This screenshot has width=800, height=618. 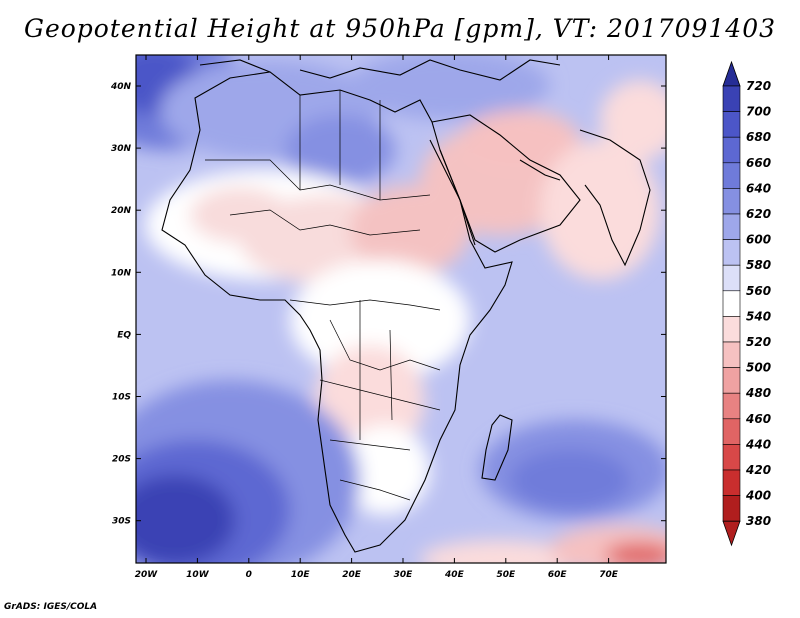 What do you see at coordinates (121, 211) in the screenshot?
I see `lat-label: 20N` at bounding box center [121, 211].